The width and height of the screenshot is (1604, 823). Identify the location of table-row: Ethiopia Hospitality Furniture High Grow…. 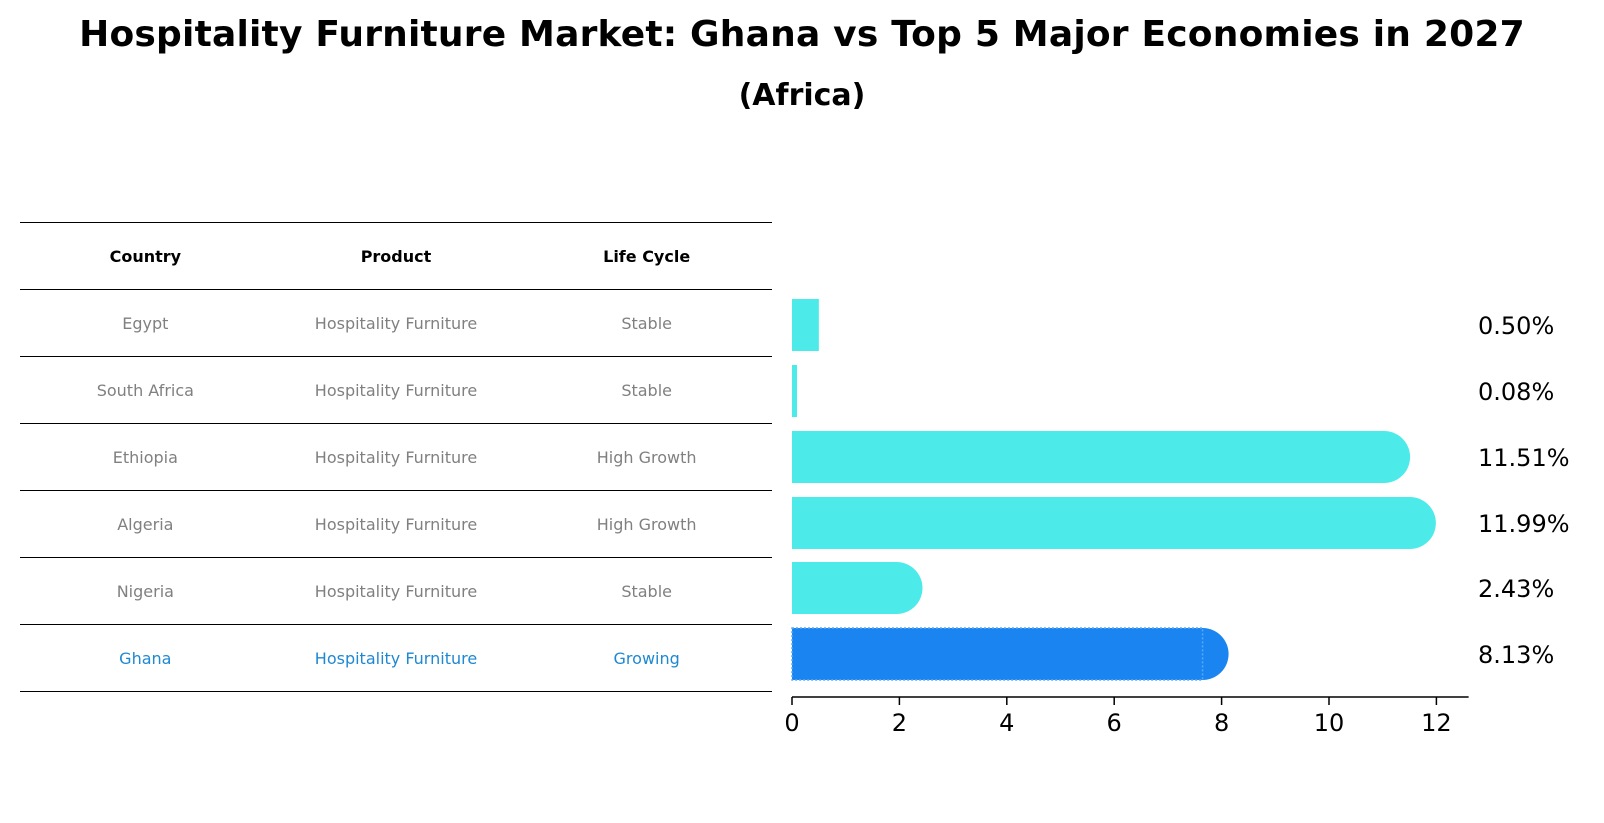
(396, 457).